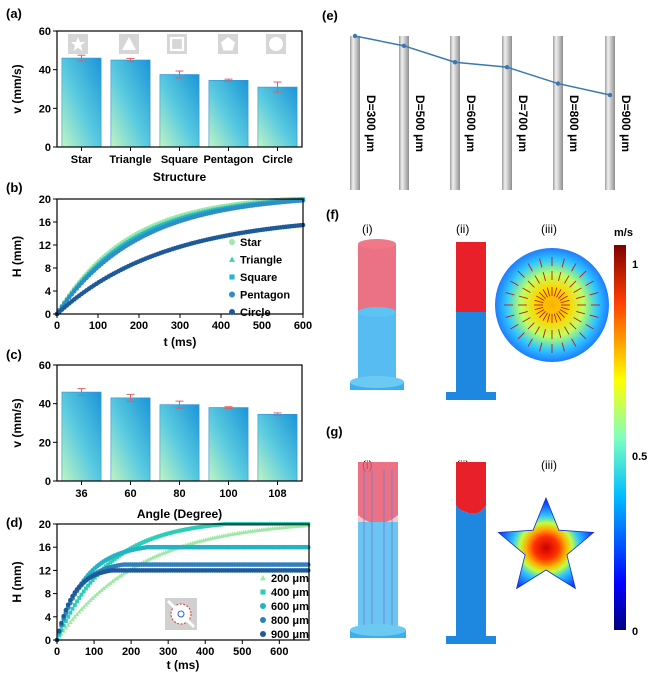 The width and height of the screenshot is (662, 678). What do you see at coordinates (228, 44) in the screenshot?
I see `pentagon-icon` at bounding box center [228, 44].